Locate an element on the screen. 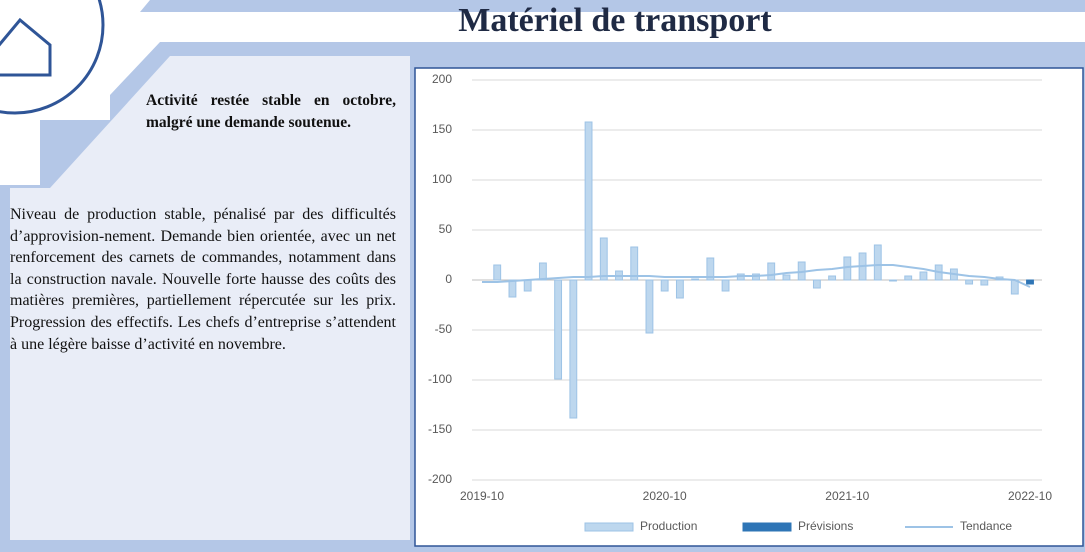 The width and height of the screenshot is (1085, 552). logo-icon is located at coordinates (26, 47).